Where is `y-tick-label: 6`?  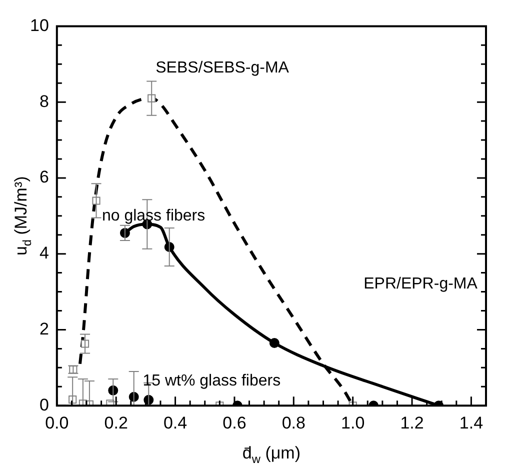
y-tick-label: 6 is located at coordinates (44, 177).